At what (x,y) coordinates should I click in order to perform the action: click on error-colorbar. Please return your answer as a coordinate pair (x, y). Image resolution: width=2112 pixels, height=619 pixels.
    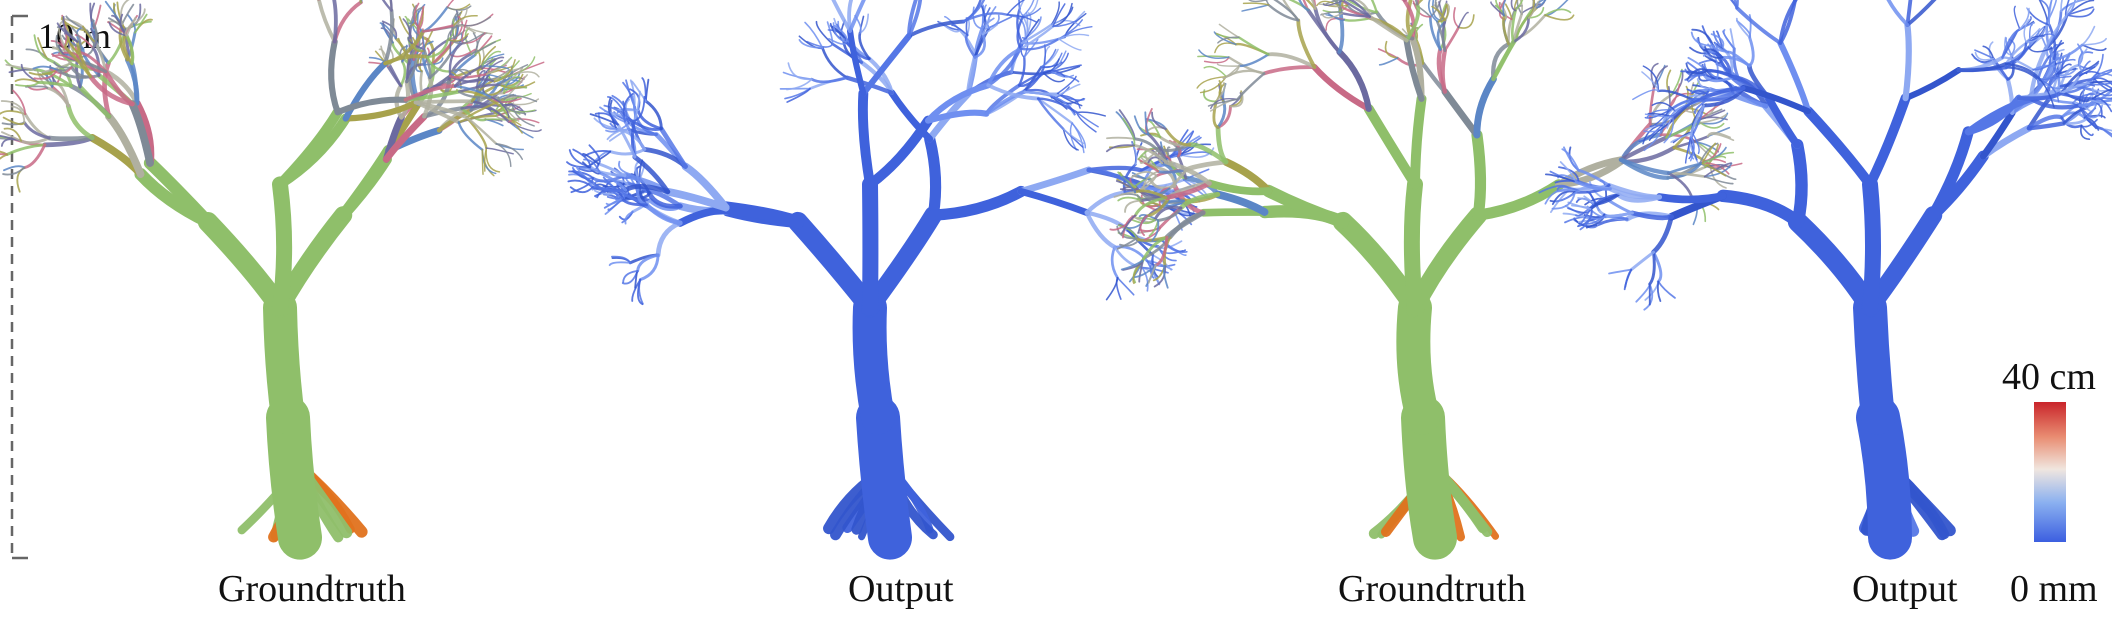
    Looking at the image, I should click on (2050, 472).